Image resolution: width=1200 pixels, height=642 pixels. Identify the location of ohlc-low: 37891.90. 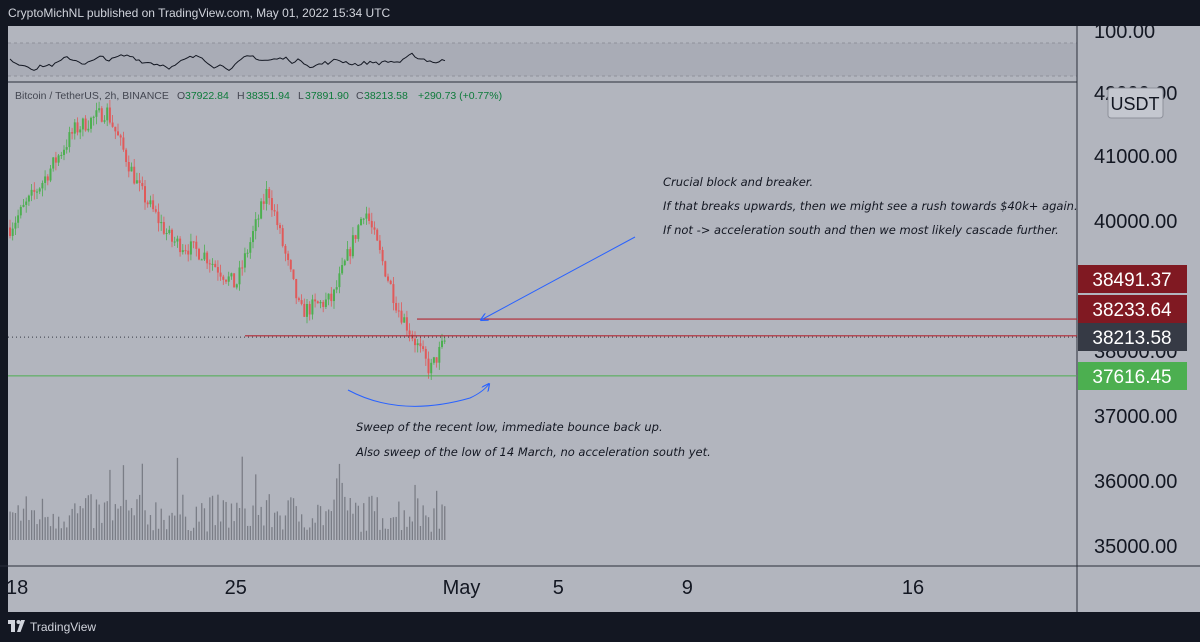
(327, 96).